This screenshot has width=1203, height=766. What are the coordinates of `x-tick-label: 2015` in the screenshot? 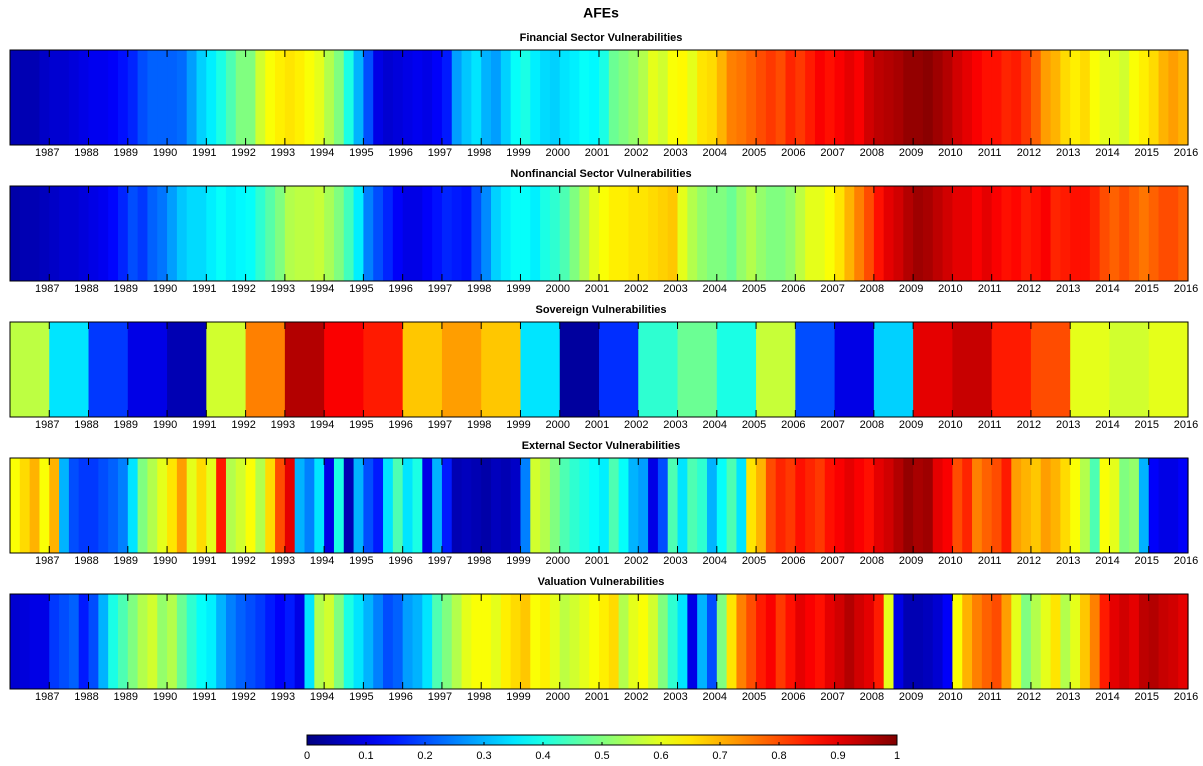 It's located at (1146, 561).